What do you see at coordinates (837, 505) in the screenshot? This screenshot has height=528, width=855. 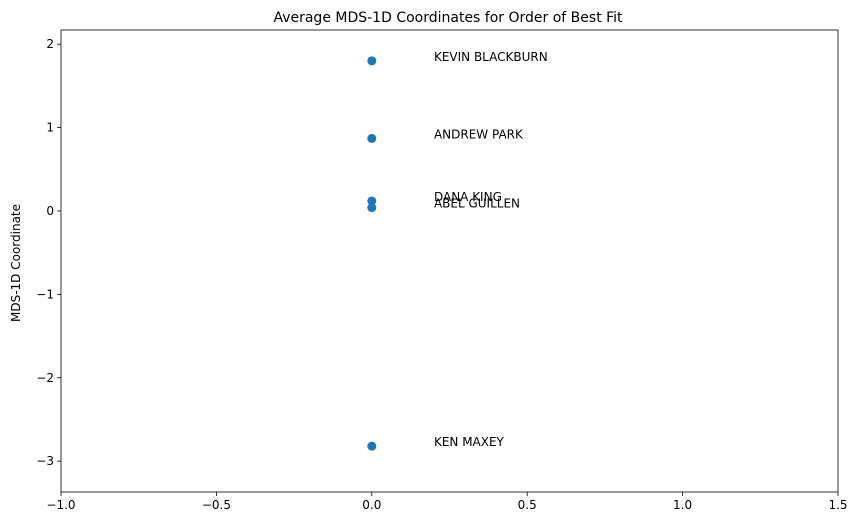 I see `x-tick-label: 1.5` at bounding box center [837, 505].